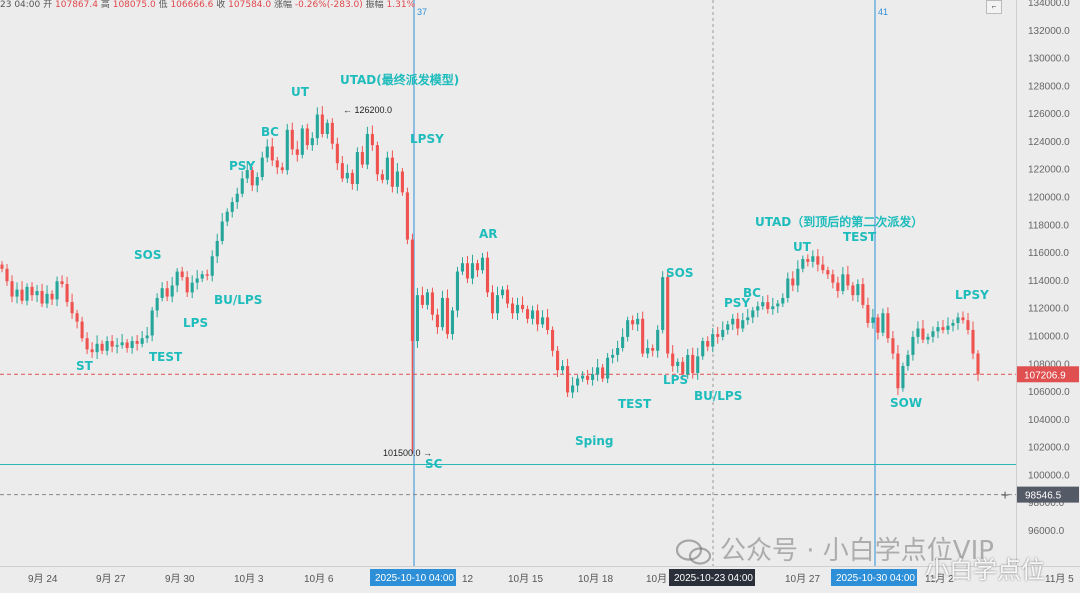  I want to click on add-level-icon: +, so click(1005, 495).